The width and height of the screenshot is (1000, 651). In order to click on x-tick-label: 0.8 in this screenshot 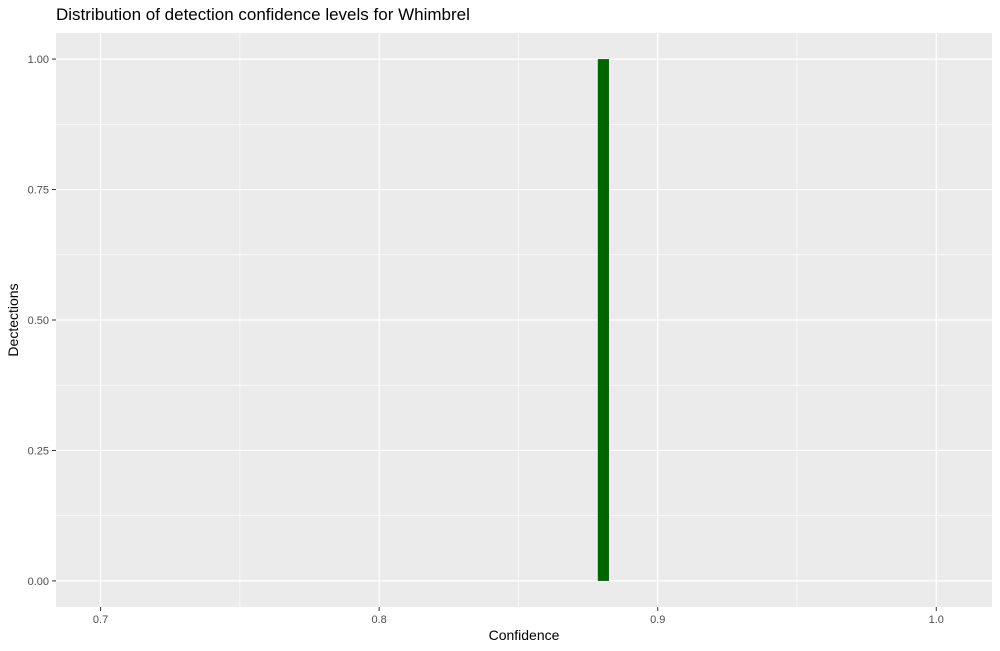, I will do `click(378, 620)`.